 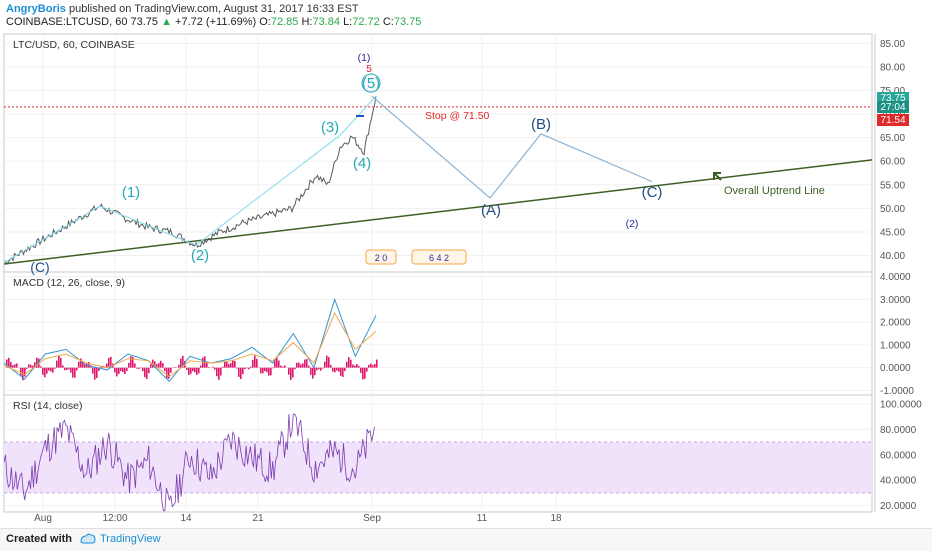 What do you see at coordinates (186, 518) in the screenshot?
I see `time-tick-label: 14` at bounding box center [186, 518].